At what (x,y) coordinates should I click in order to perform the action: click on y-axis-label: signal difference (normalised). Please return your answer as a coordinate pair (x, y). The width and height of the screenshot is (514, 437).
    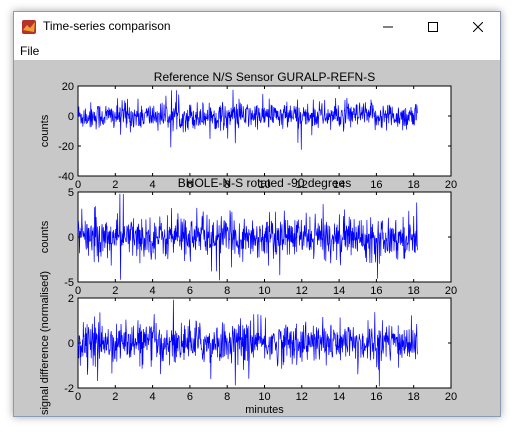
    Looking at the image, I should click on (45, 343).